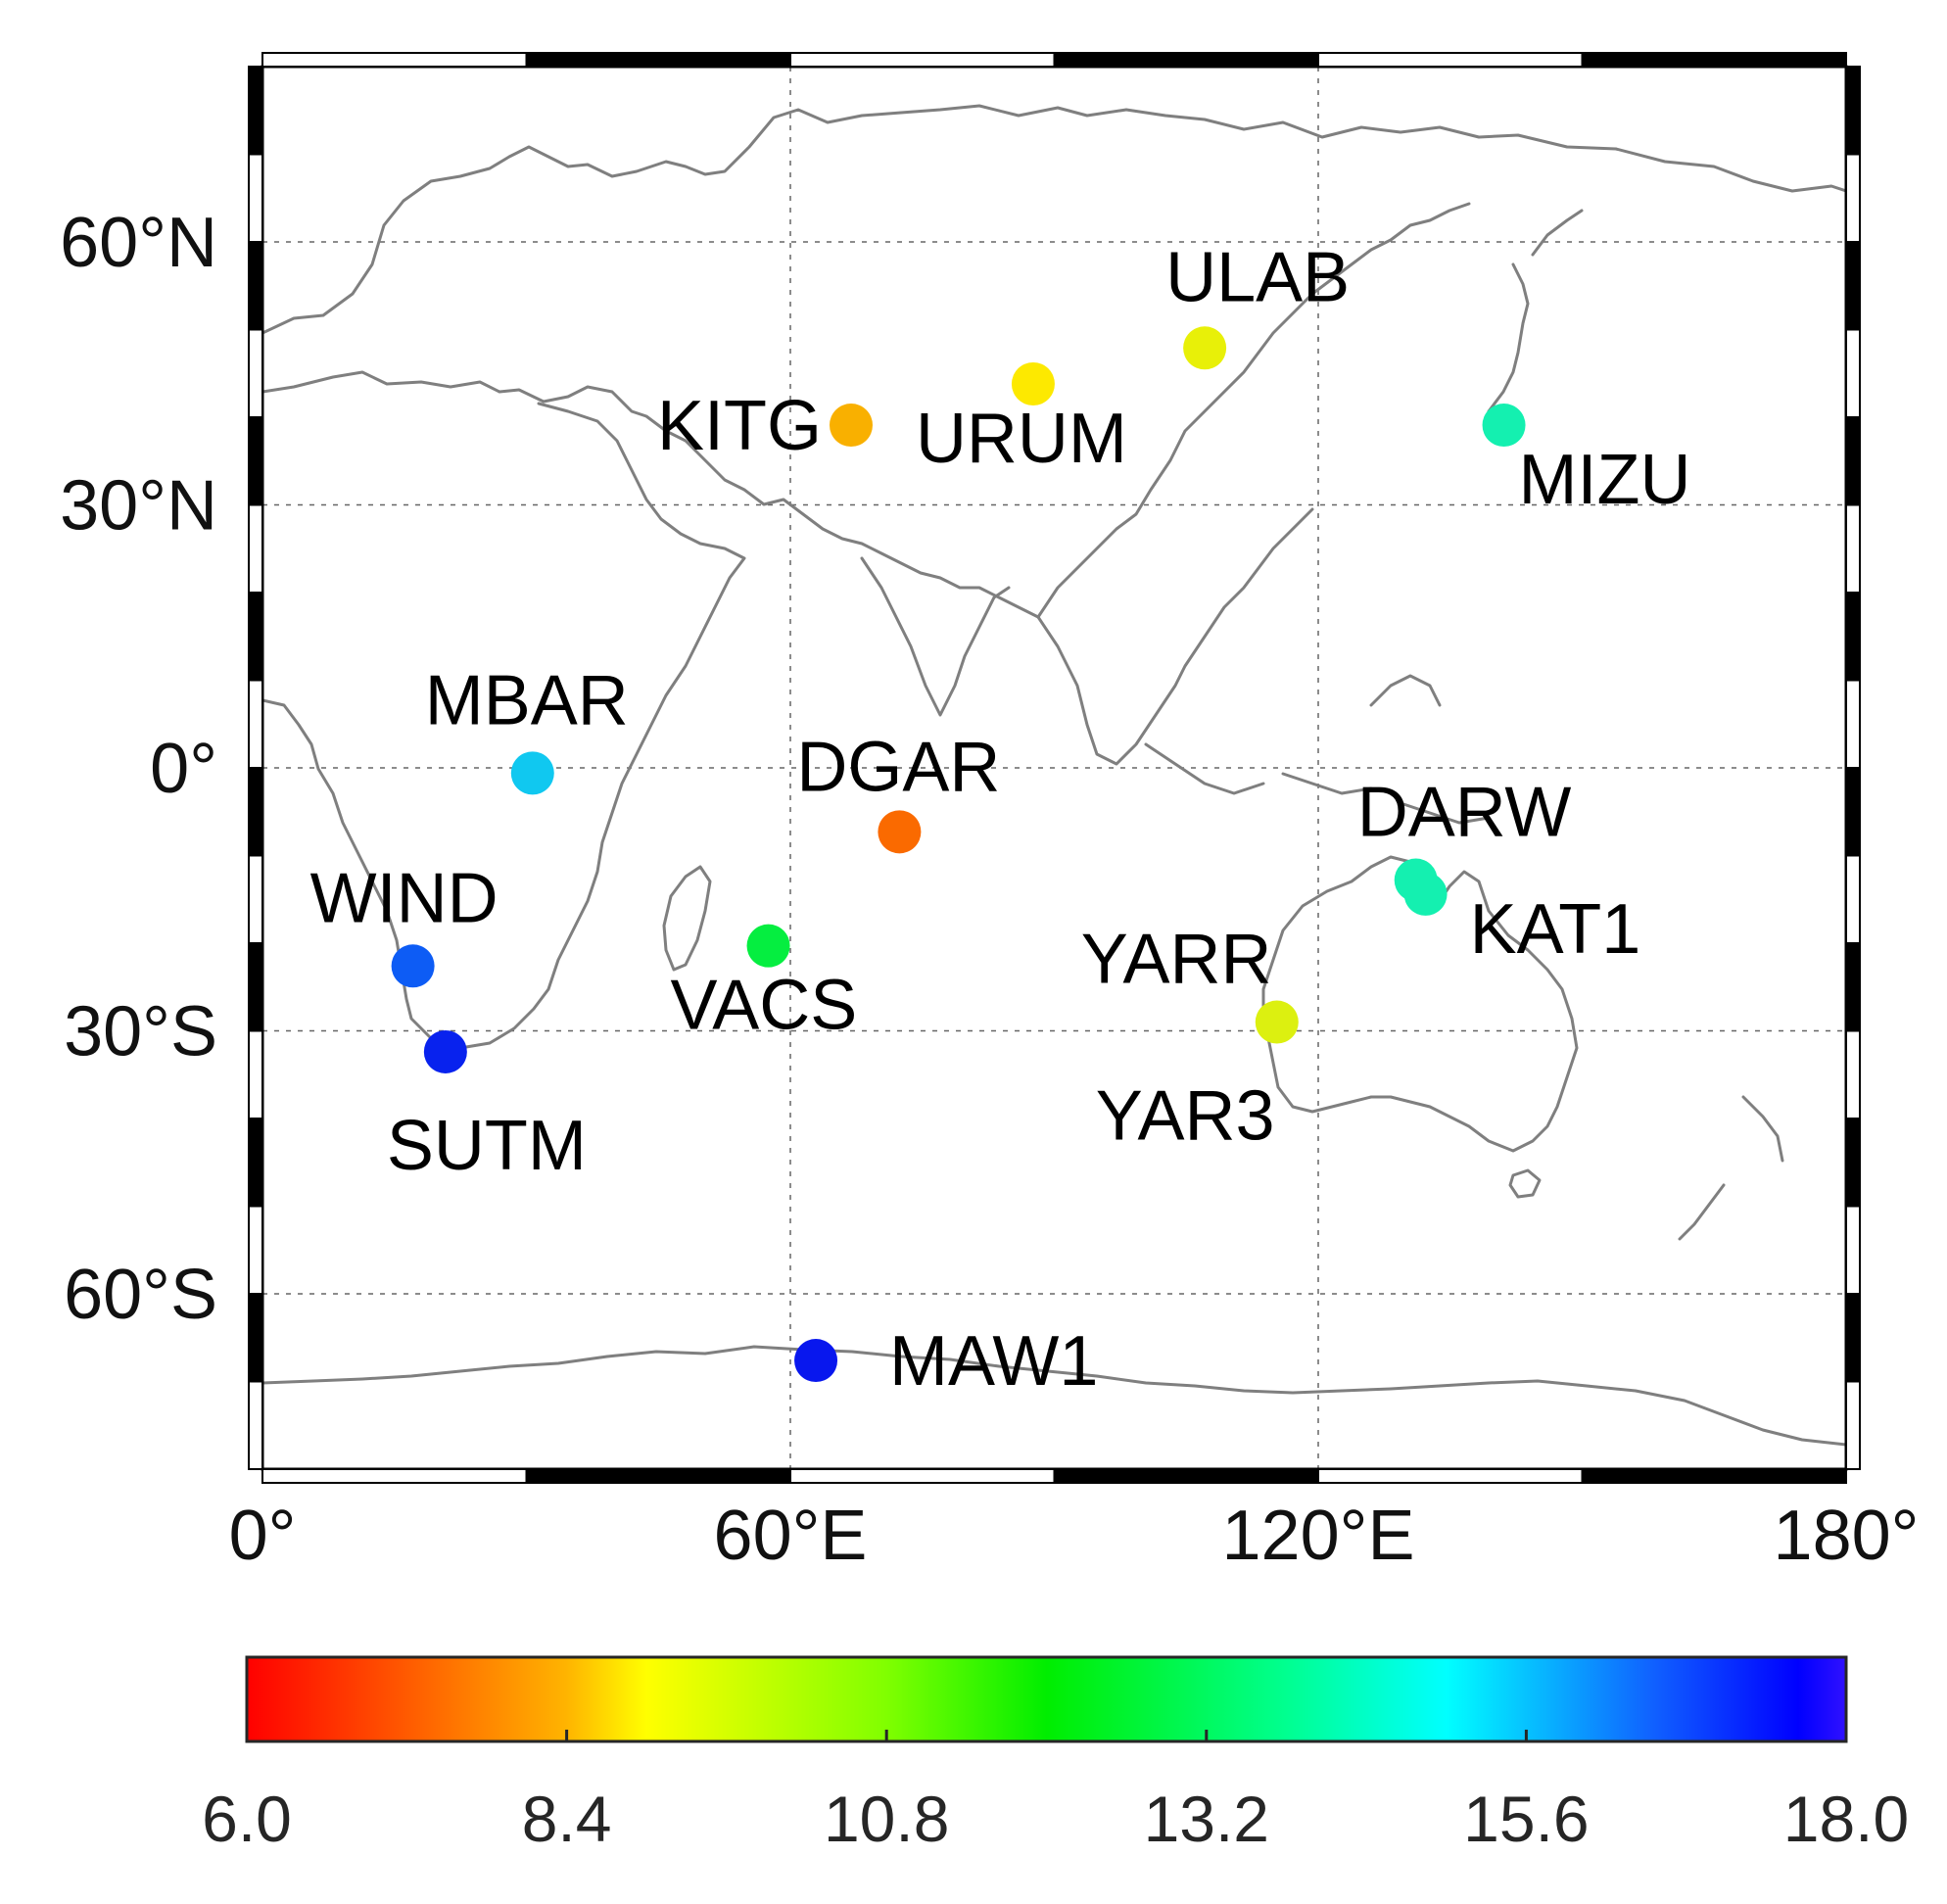  I want to click on coastline-indonesia, so click(1317, 749).